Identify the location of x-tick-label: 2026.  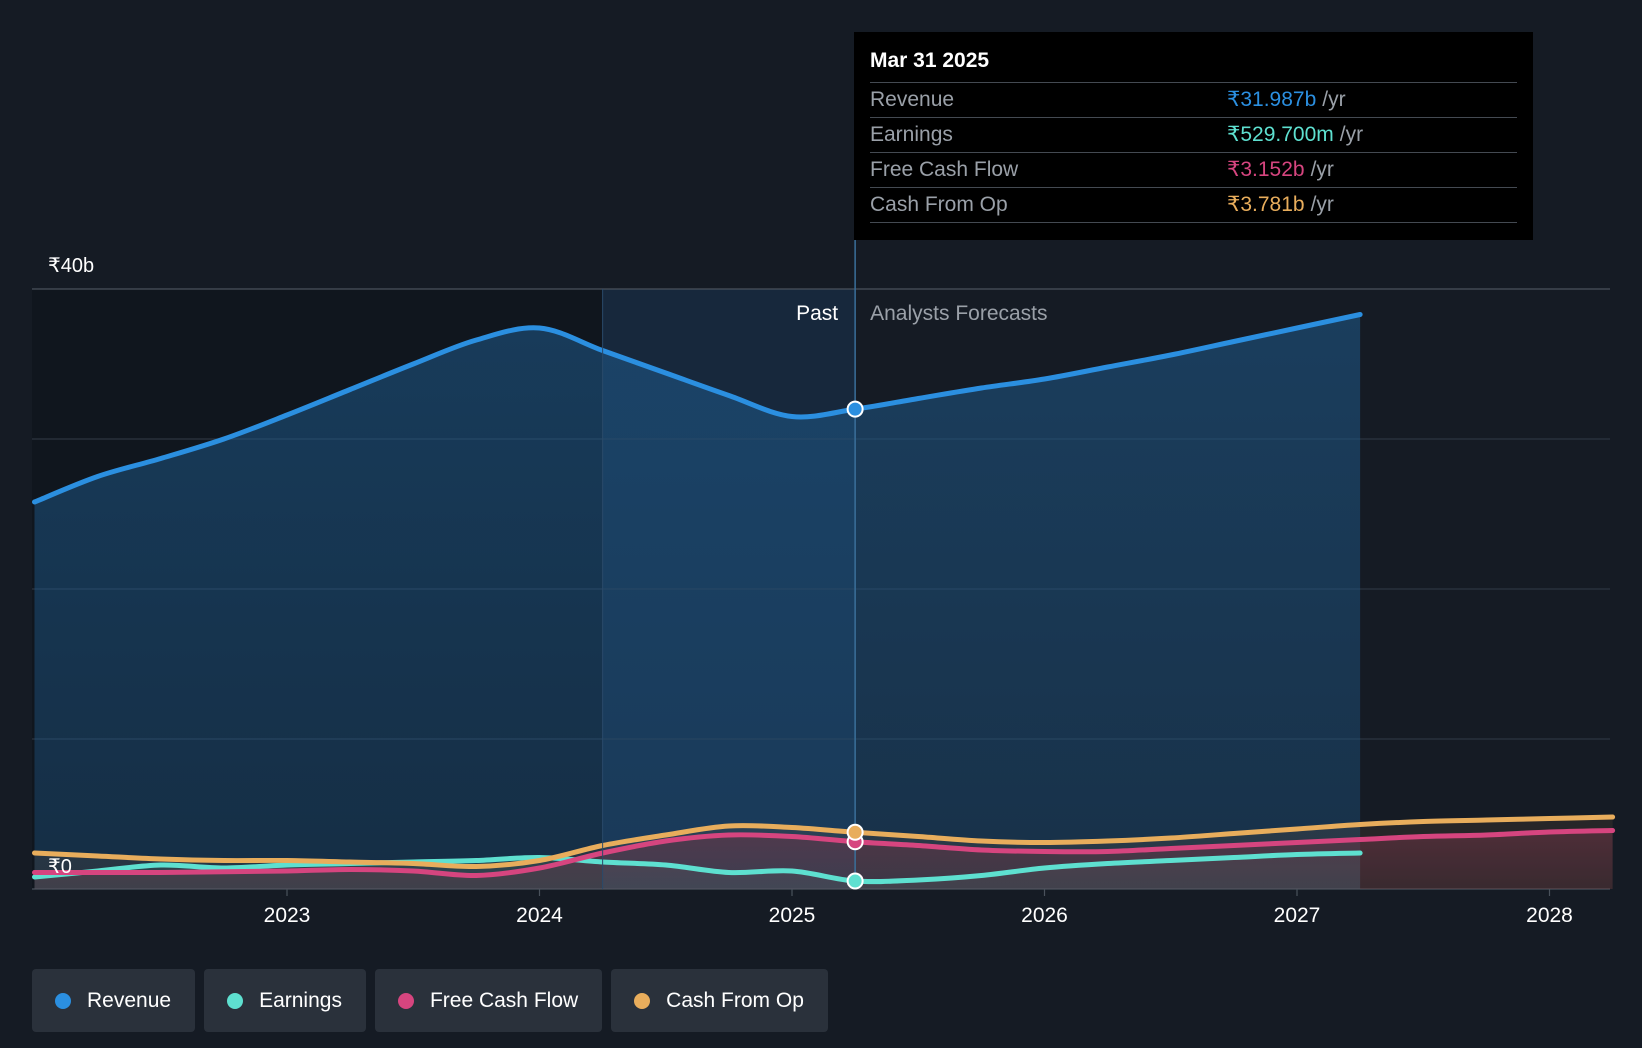
(1044, 915).